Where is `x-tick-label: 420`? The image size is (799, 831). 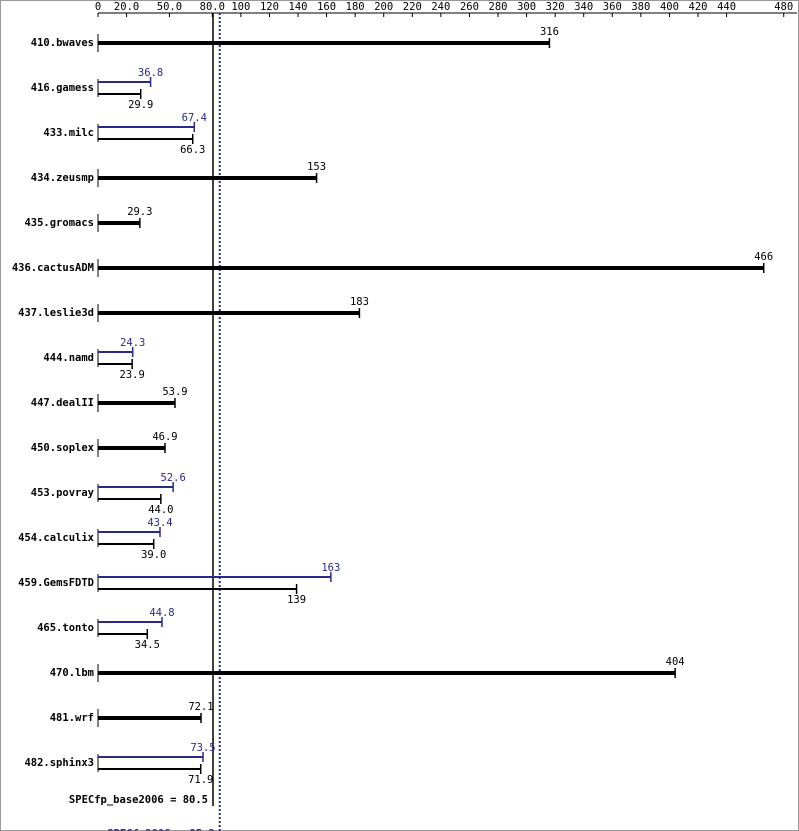 x-tick-label: 420 is located at coordinates (698, 7).